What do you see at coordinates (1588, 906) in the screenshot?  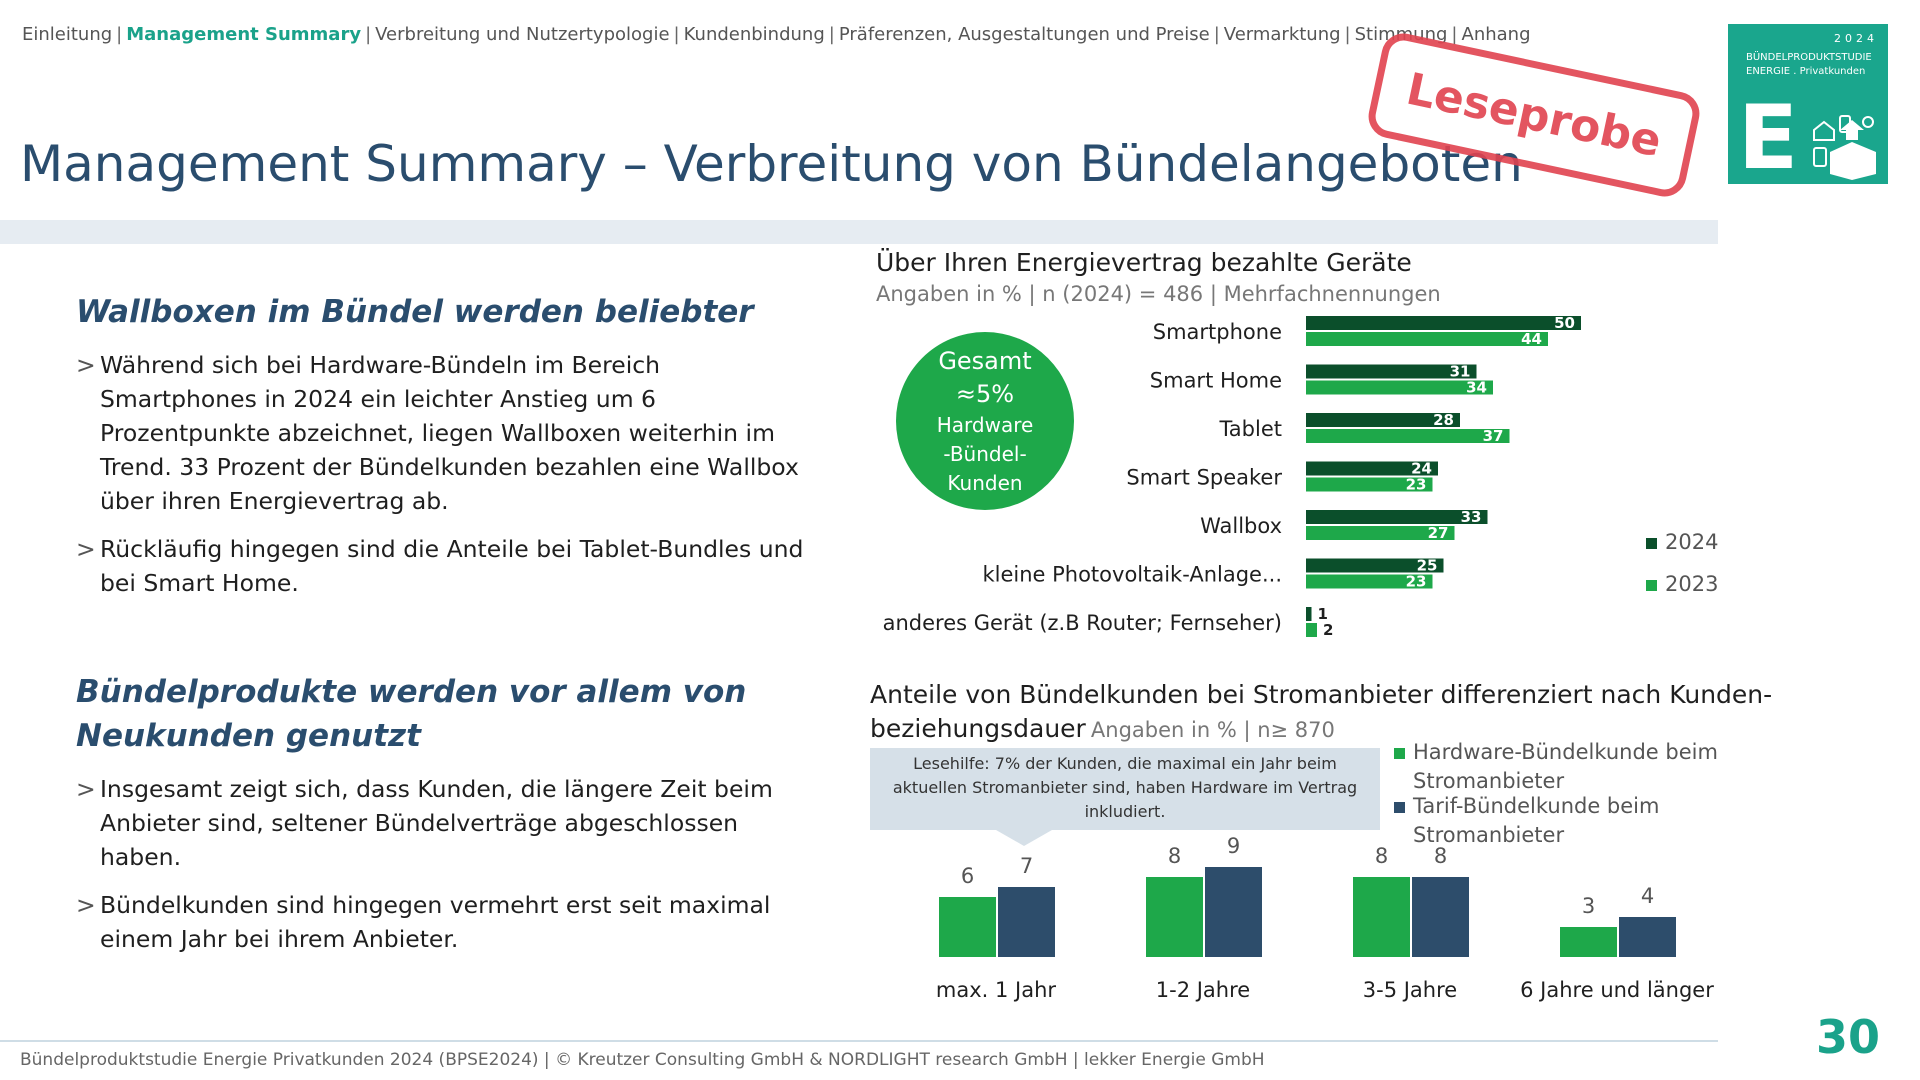 I see `data-label: 3` at bounding box center [1588, 906].